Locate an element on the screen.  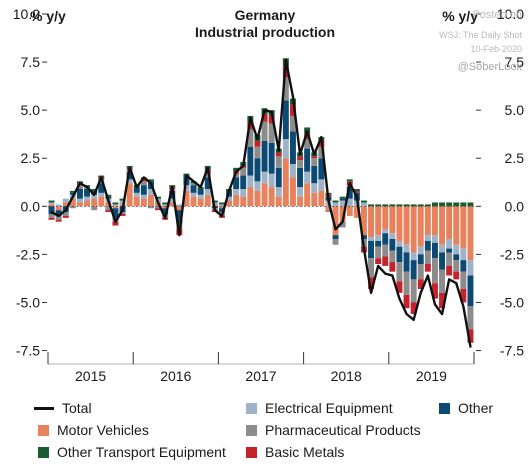
legend-swatch-motor is located at coordinates (43, 430).